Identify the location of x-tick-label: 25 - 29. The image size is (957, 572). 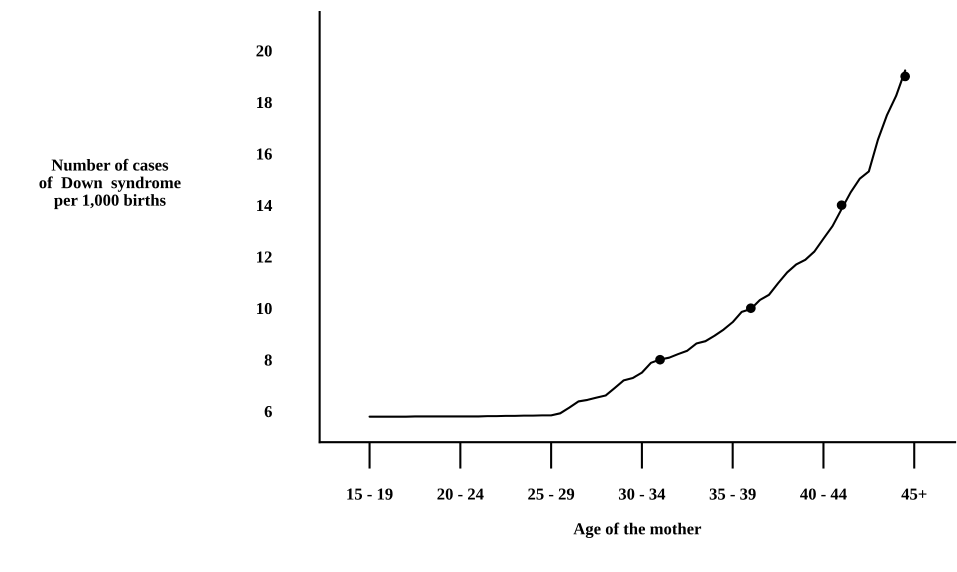
(551, 494).